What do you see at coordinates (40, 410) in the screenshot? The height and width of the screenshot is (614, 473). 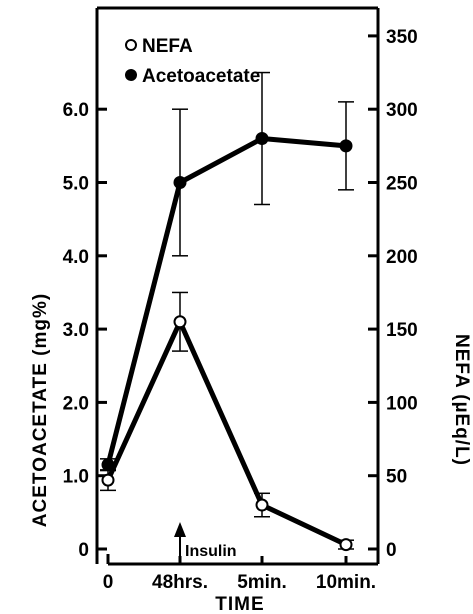 I see `y-left-axis-title: ACETOACETATE (mg%)` at bounding box center [40, 410].